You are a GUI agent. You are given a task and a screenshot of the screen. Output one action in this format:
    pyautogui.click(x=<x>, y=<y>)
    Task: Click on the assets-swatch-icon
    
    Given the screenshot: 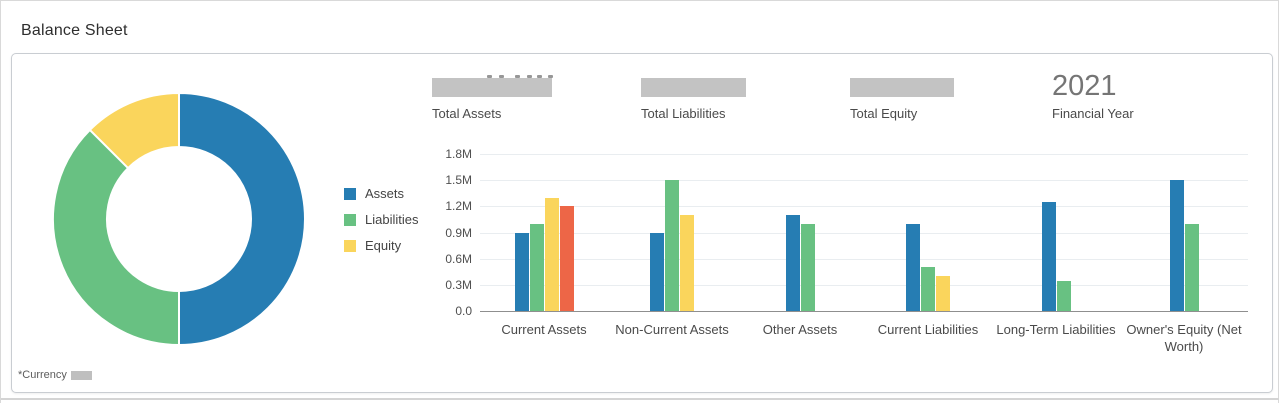 What is the action you would take?
    pyautogui.click(x=350, y=193)
    